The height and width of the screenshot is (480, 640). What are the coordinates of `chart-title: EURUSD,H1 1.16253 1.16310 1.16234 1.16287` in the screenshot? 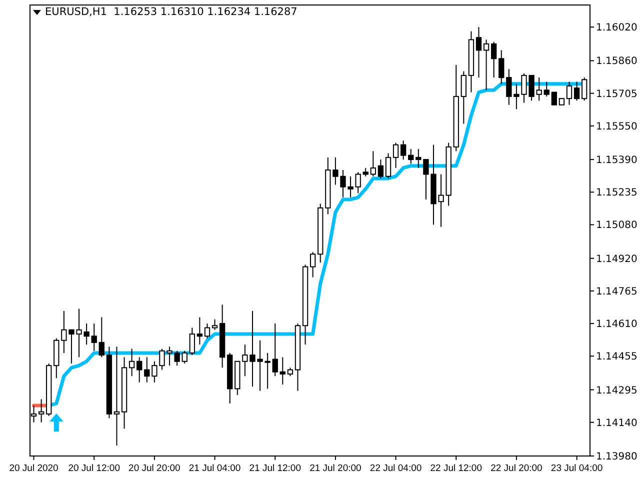 It's located at (171, 12).